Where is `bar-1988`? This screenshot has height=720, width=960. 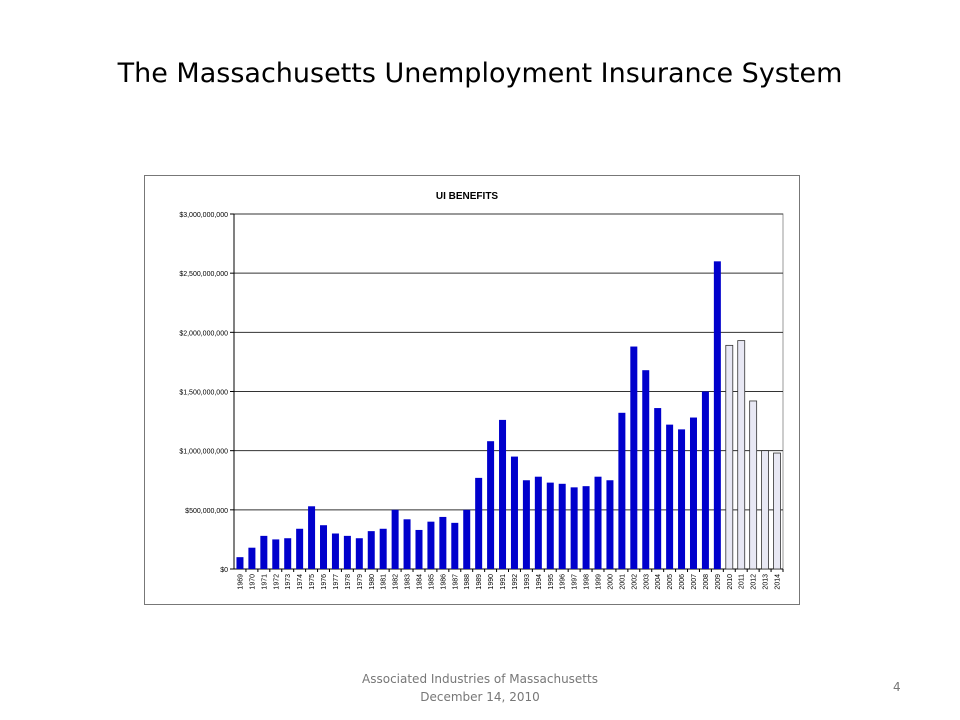
bar-1988 is located at coordinates (467, 539).